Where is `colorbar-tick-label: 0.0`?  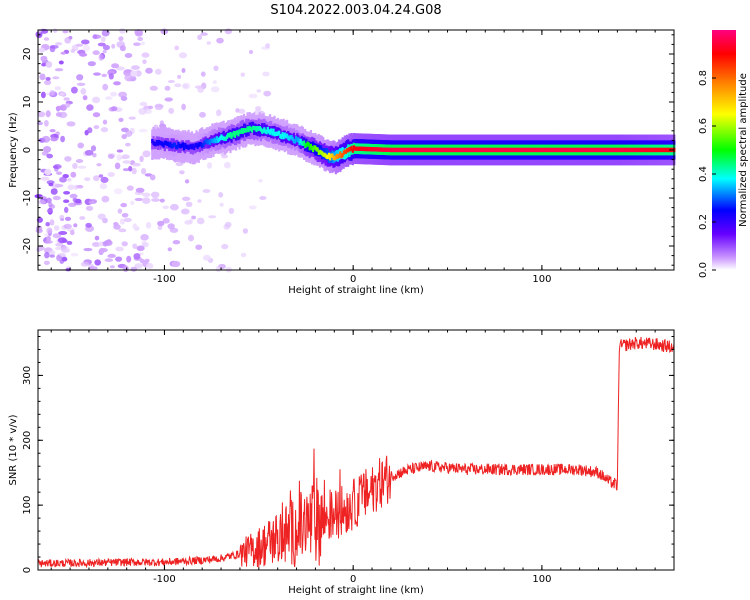
colorbar-tick-label: 0.0 is located at coordinates (703, 270).